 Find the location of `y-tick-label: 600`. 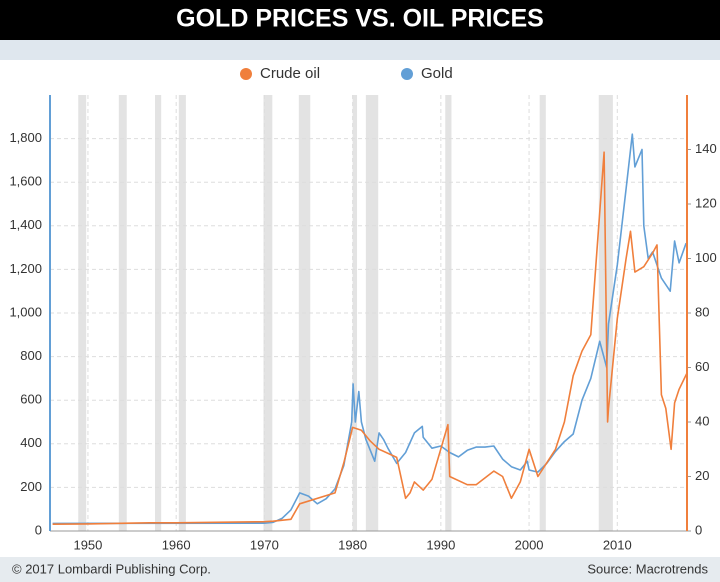

y-tick-label: 600 is located at coordinates (31, 399).